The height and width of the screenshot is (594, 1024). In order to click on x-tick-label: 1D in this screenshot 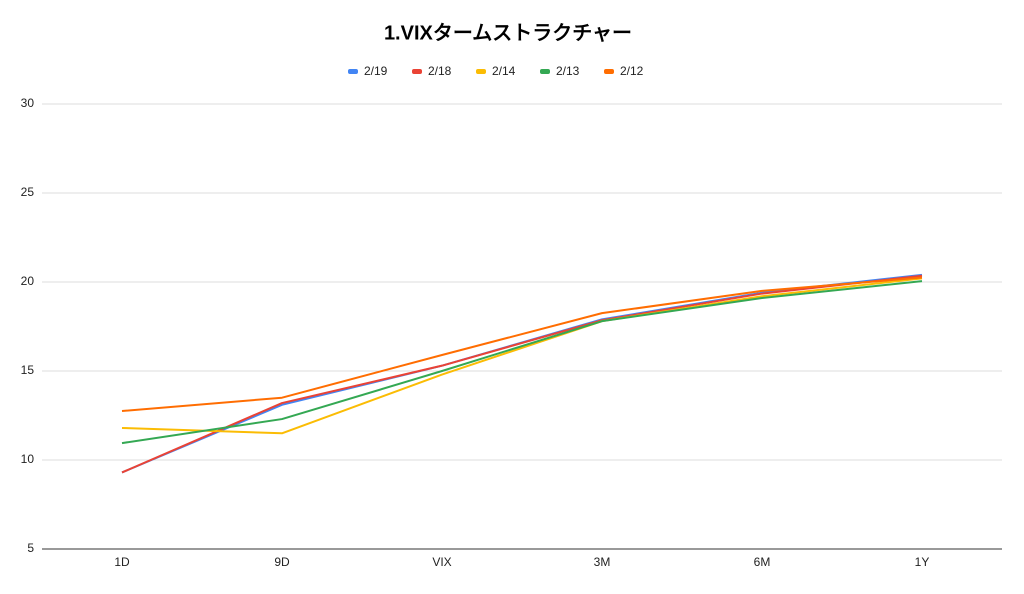, I will do `click(122, 562)`.